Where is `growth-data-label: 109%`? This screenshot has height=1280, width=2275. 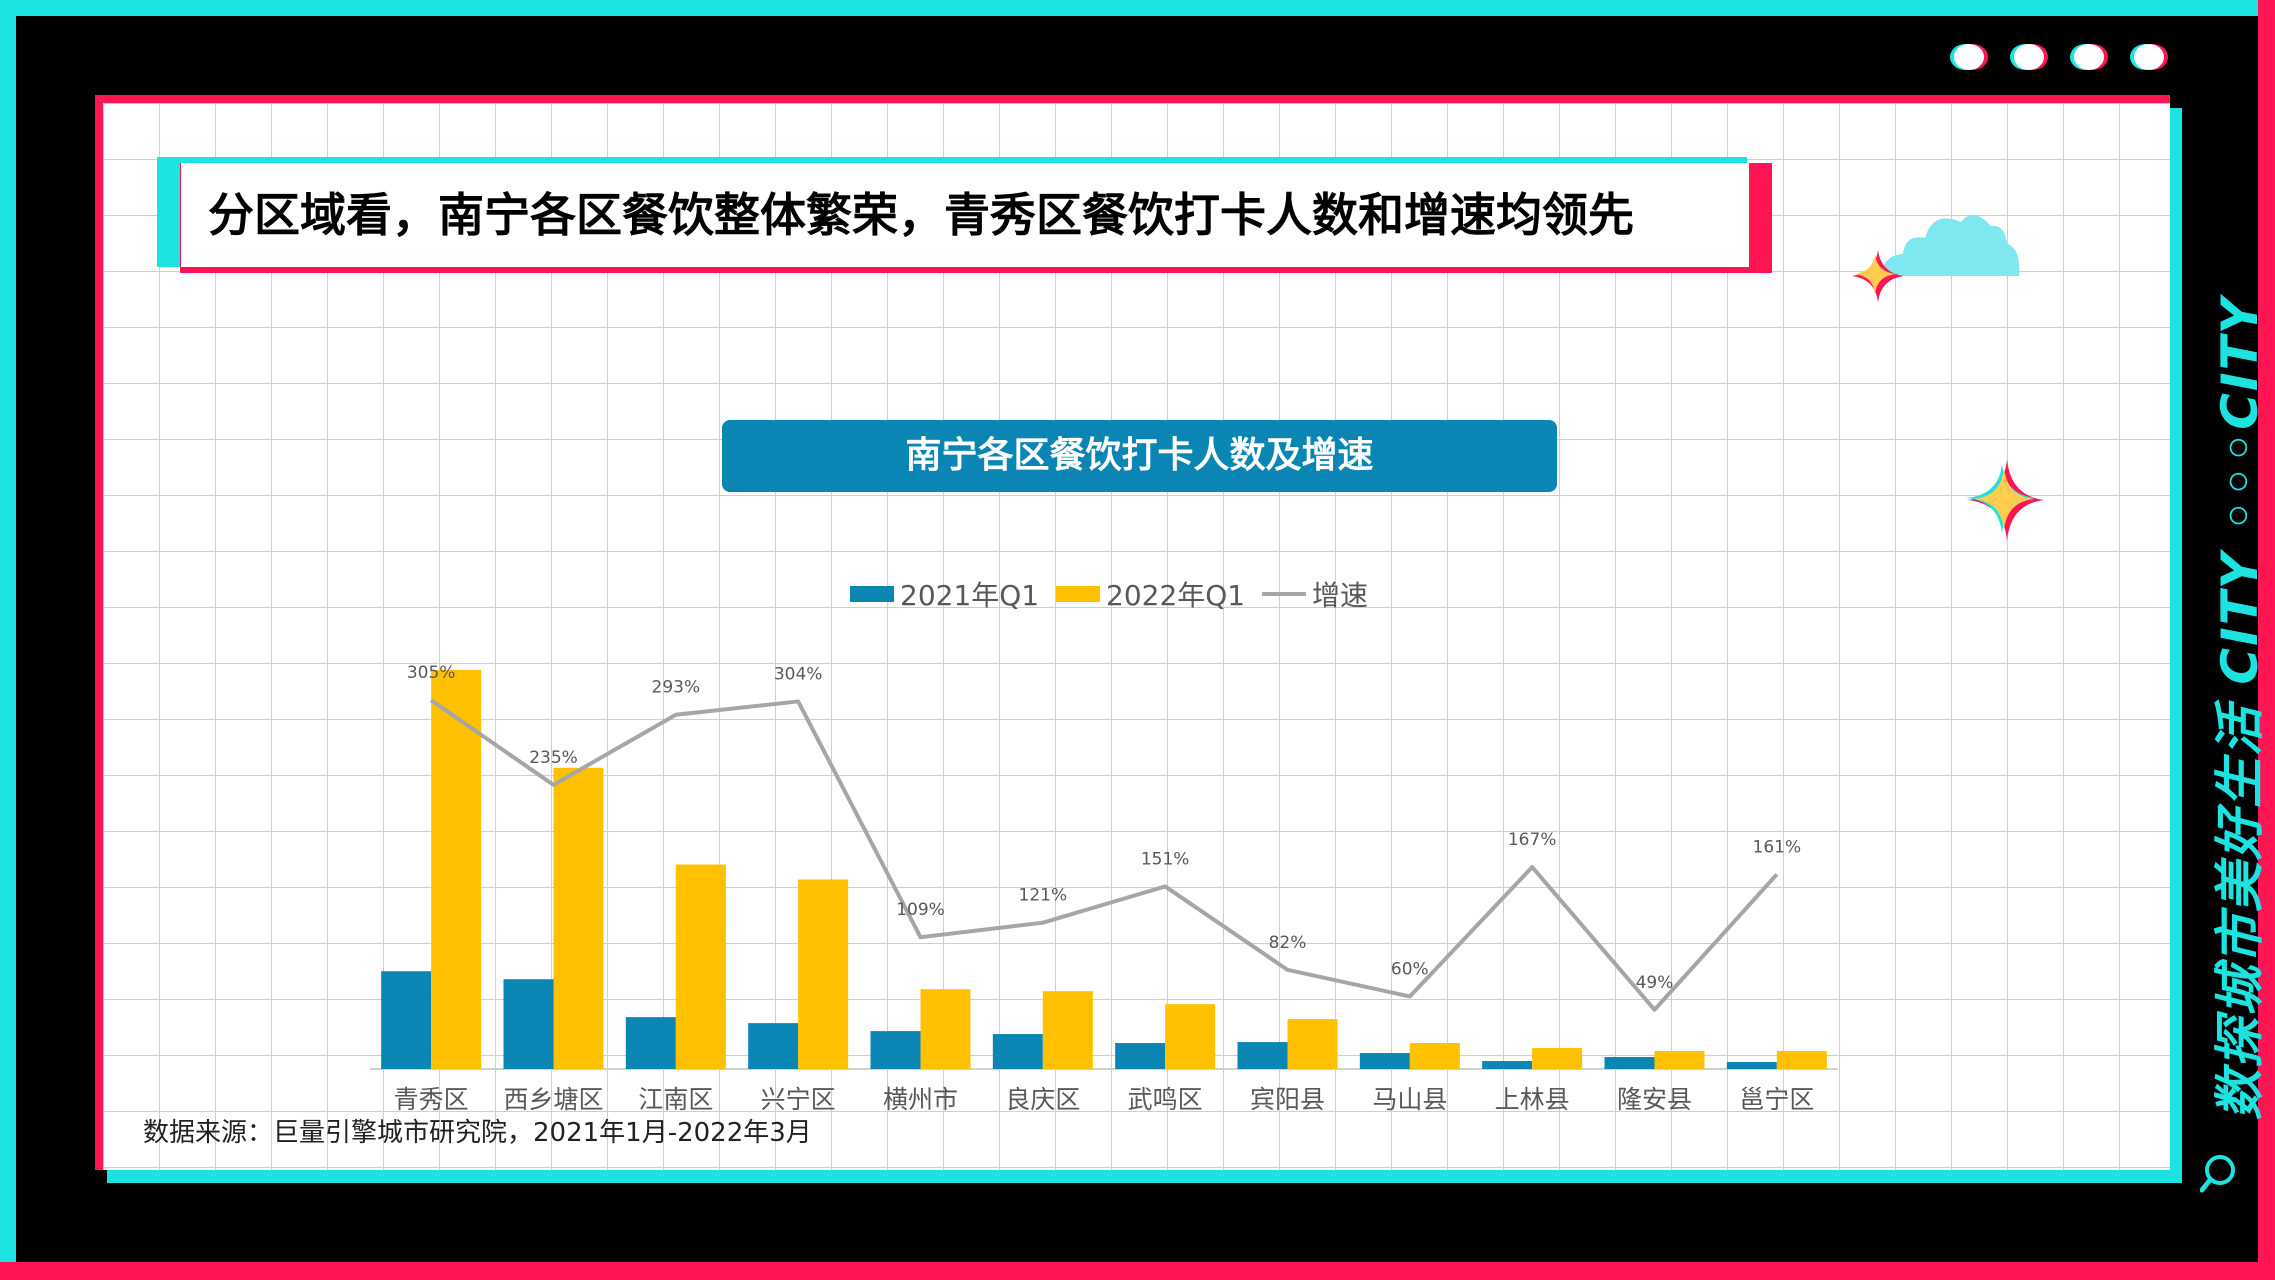
growth-data-label: 109% is located at coordinates (920, 910).